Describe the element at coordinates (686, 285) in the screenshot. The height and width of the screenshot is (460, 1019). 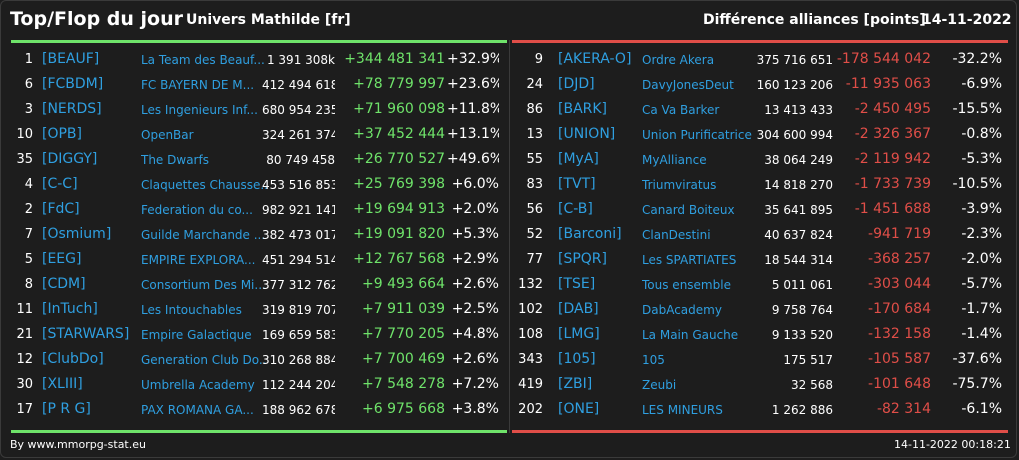
I see `alliance-name-link: Tous ensemble` at that location.